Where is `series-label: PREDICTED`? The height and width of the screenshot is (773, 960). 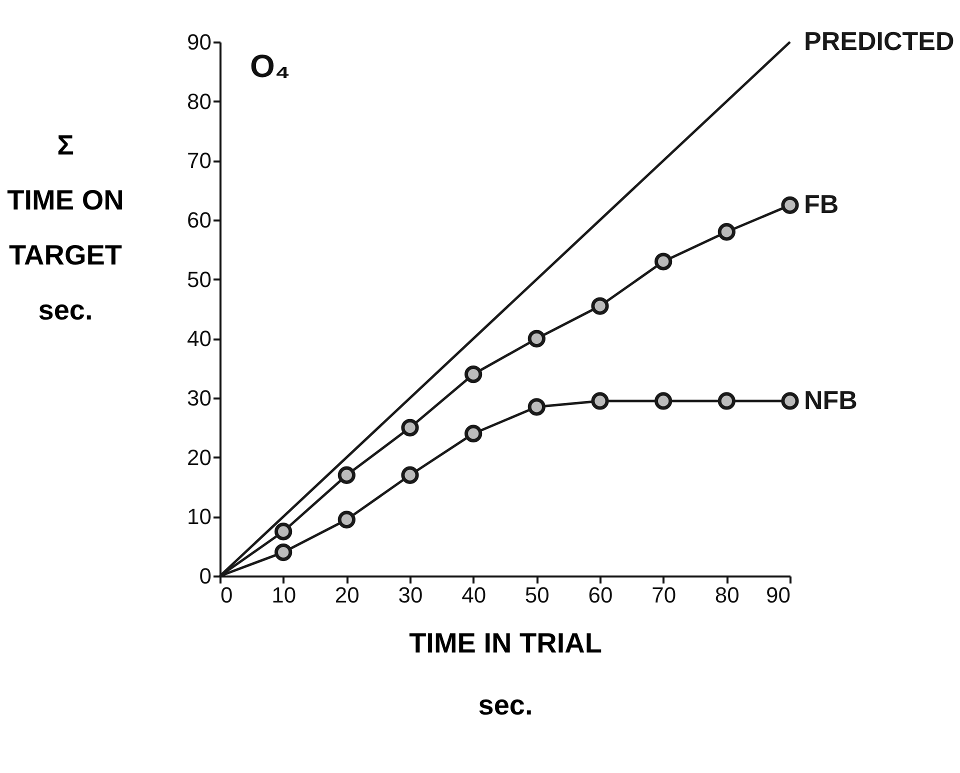 series-label: PREDICTED is located at coordinates (879, 41).